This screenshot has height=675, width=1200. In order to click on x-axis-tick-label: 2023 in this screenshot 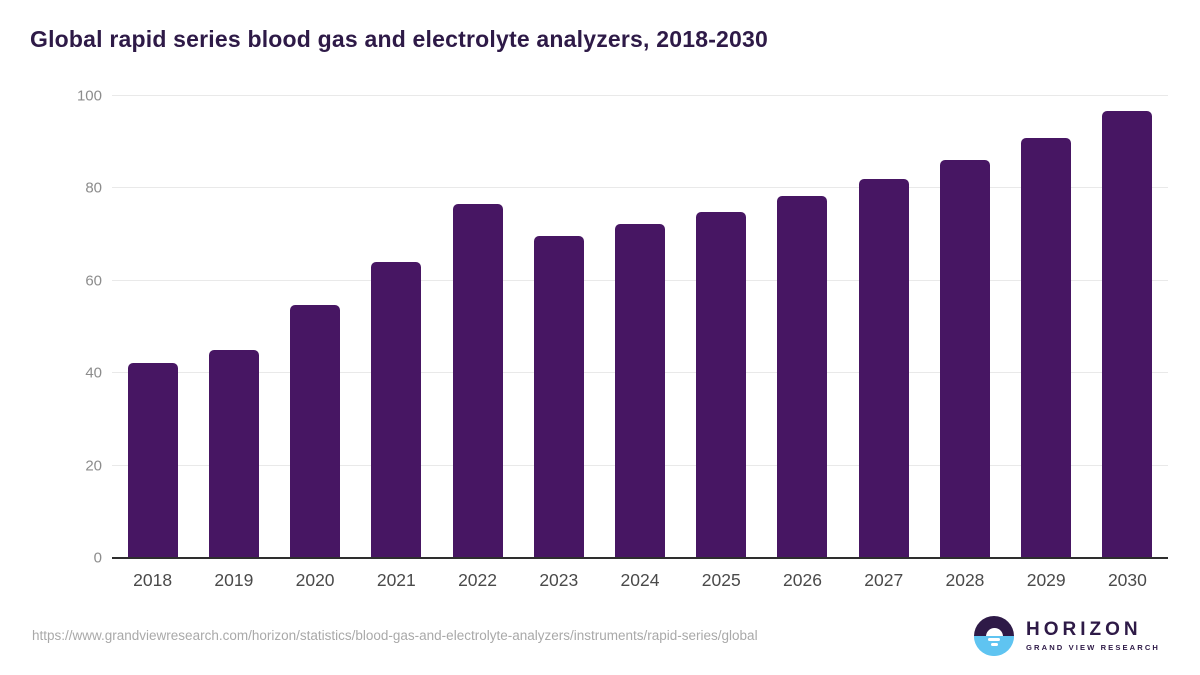, I will do `click(559, 580)`.